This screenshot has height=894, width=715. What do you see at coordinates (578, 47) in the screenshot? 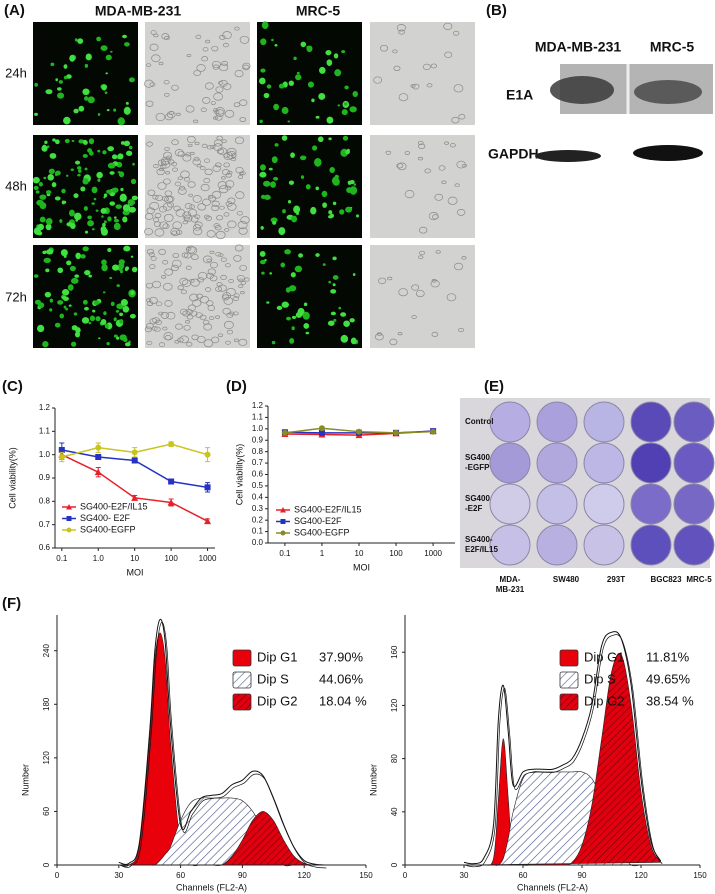
I see `column-header: MDA-MB-231` at bounding box center [578, 47].